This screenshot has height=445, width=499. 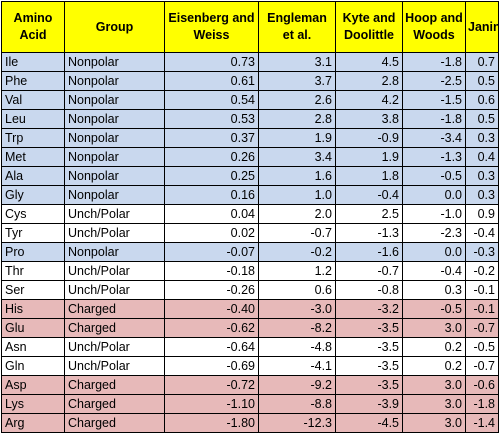 What do you see at coordinates (434, 252) in the screenshot?
I see `hoop-woods-cell: 0.0` at bounding box center [434, 252].